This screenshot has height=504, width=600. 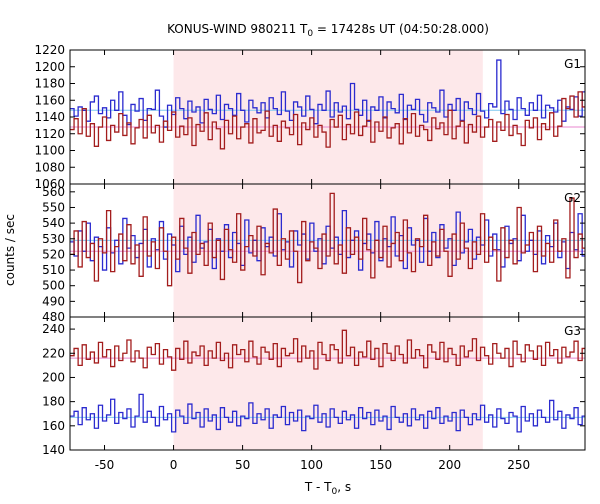 I want to click on y-tick-label: 180, so click(x=53, y=402).